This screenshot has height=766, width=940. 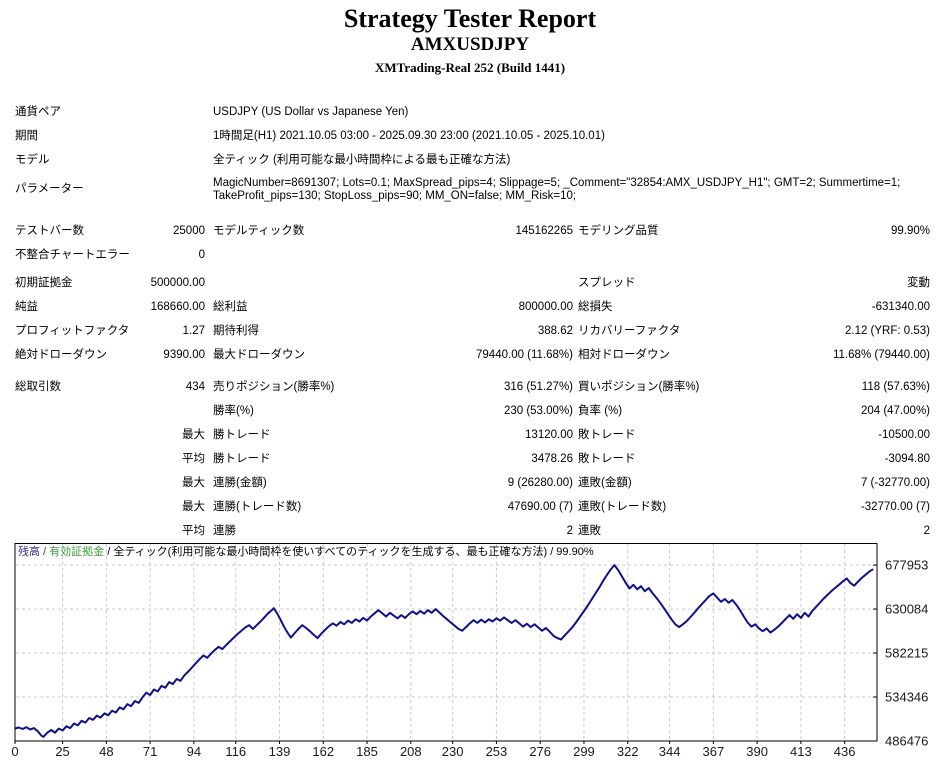 I want to click on stat-label: 勝率(%), so click(x=233, y=411).